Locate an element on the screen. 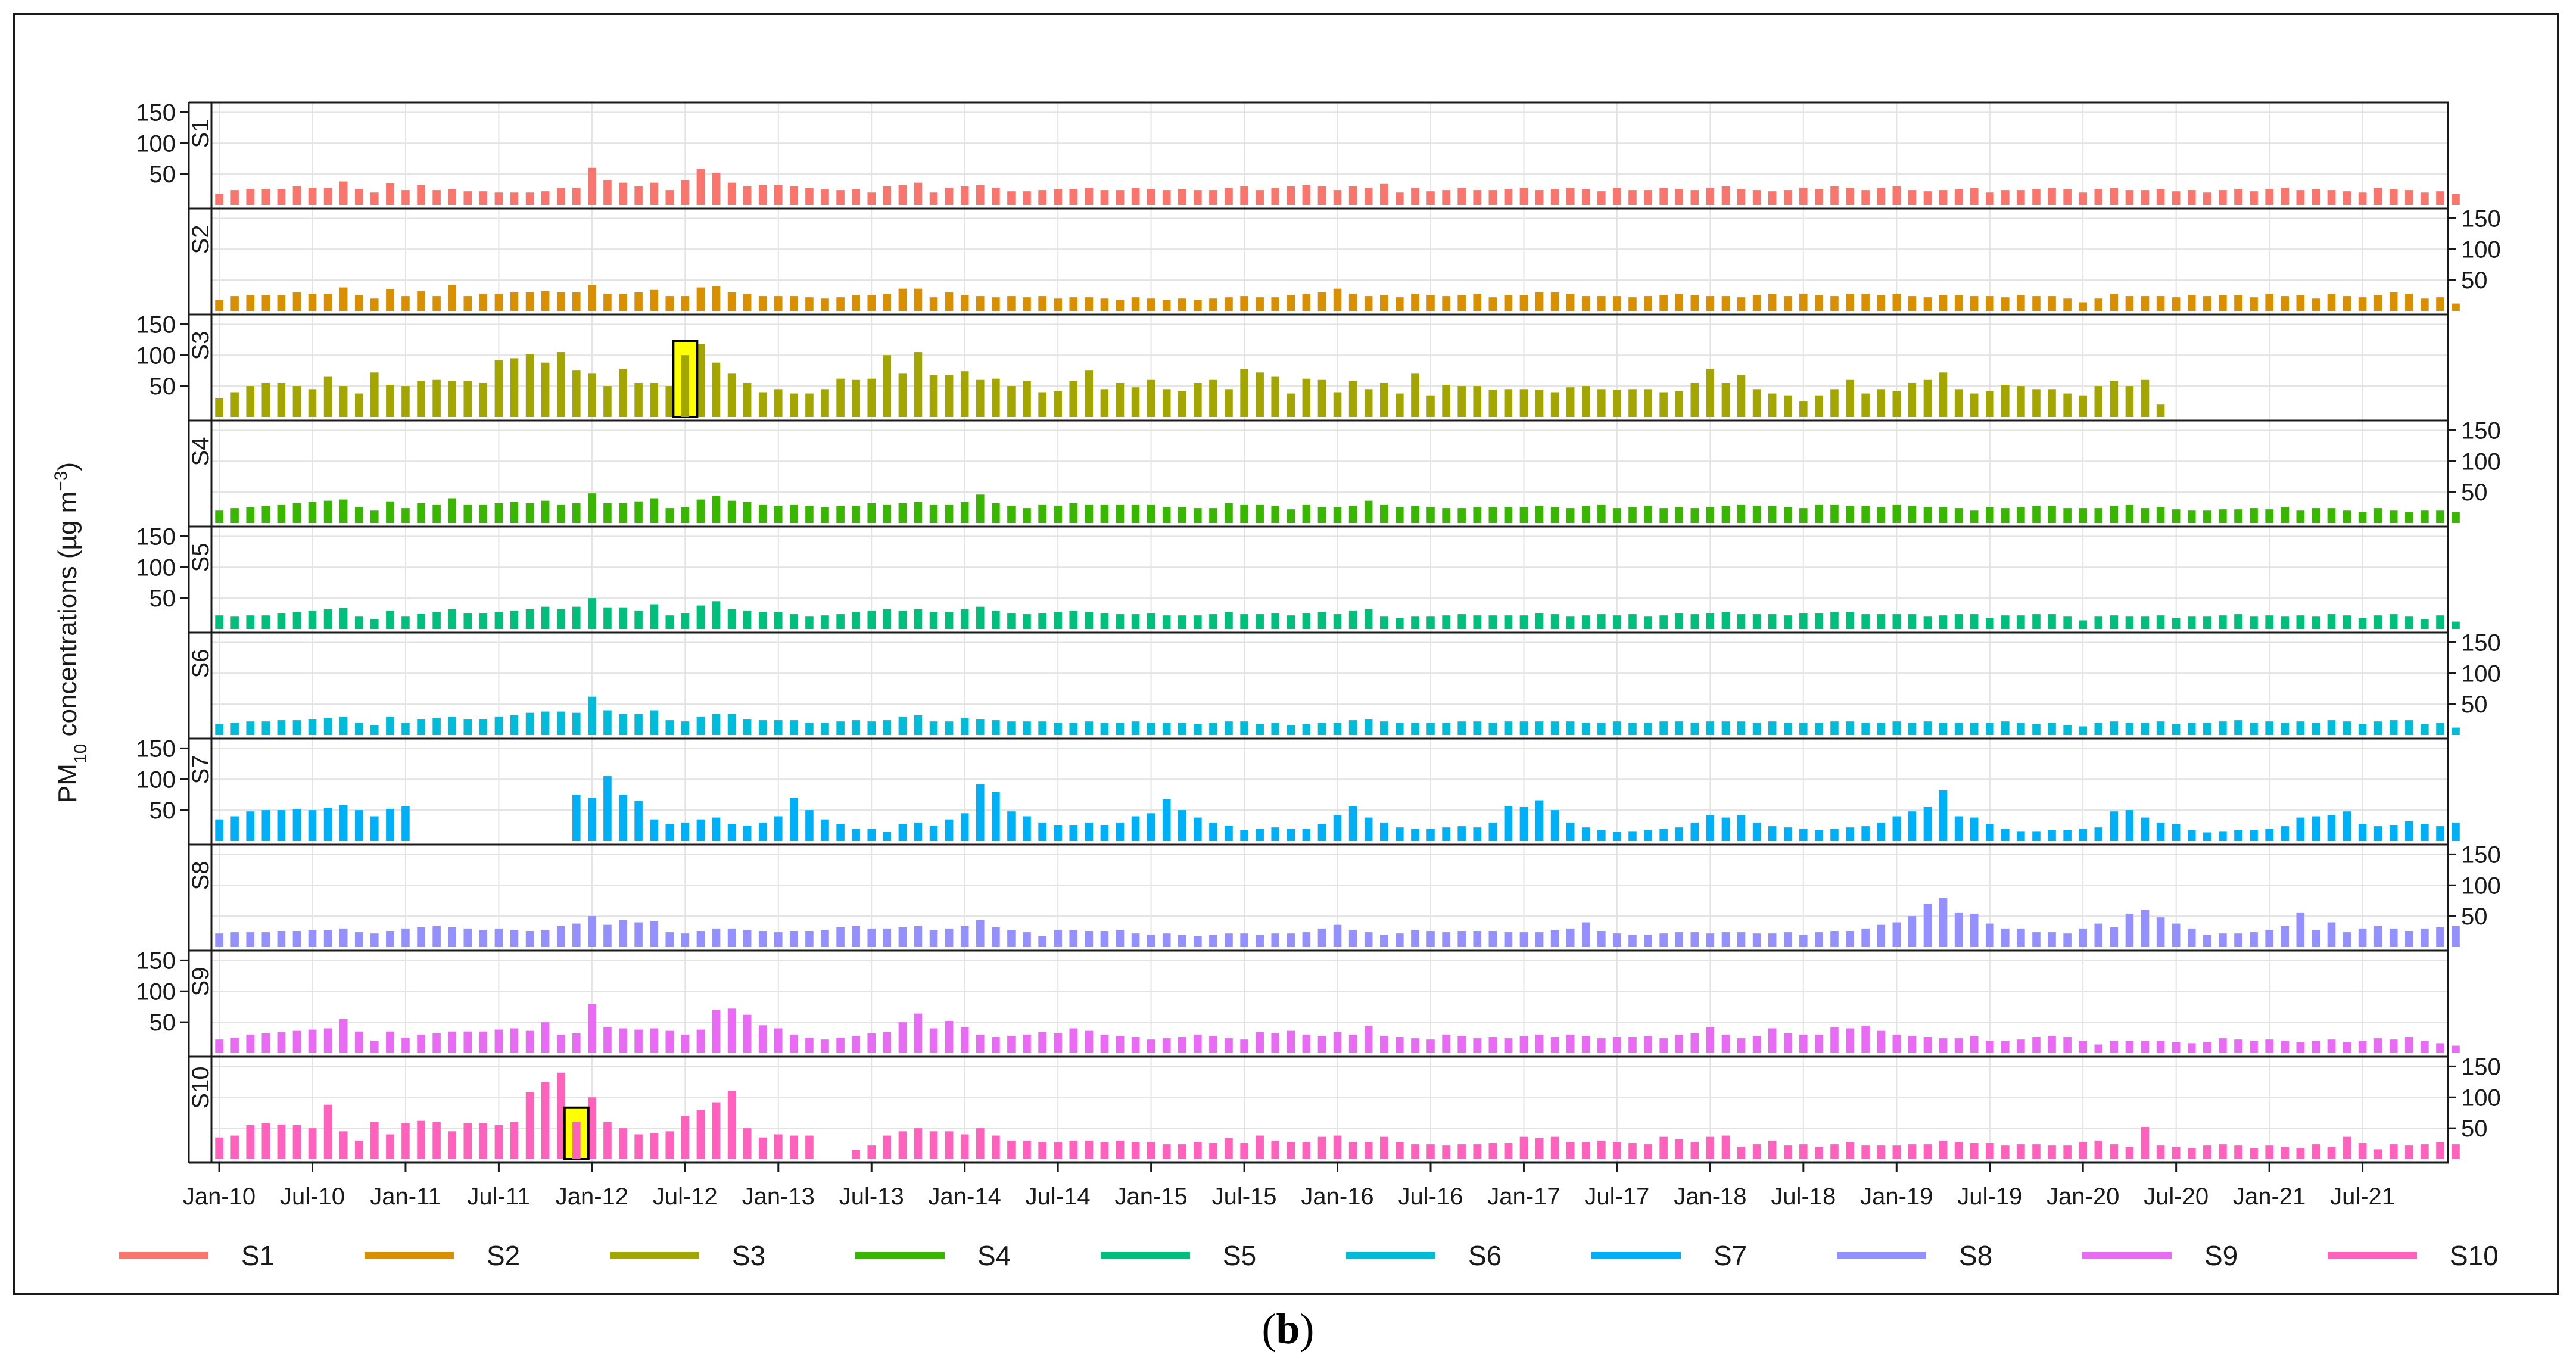  legend-label-s1: S1 is located at coordinates (258, 1255).